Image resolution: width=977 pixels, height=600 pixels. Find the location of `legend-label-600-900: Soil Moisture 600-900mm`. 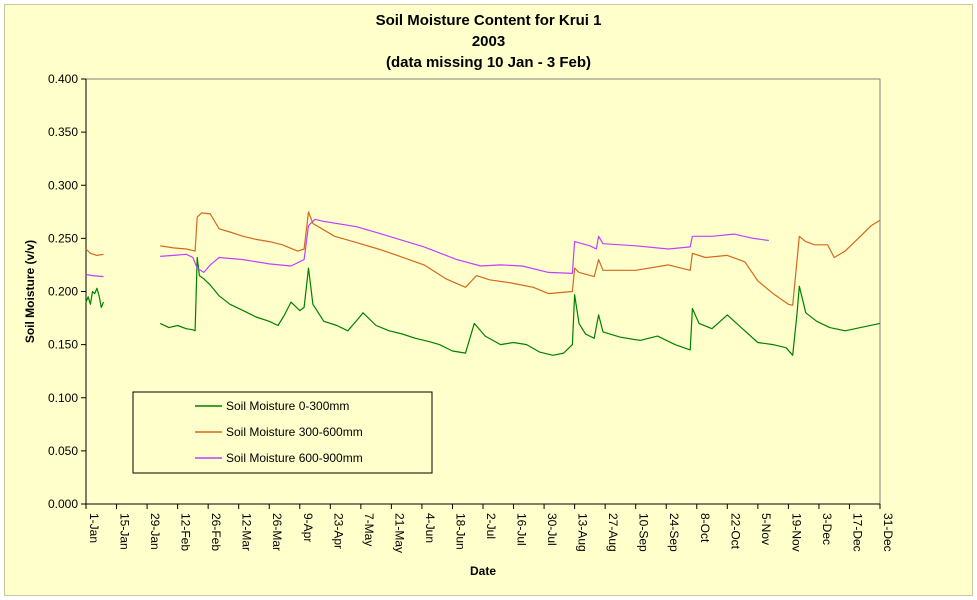

legend-label-600-900: Soil Moisture 600-900mm is located at coordinates (294, 458).